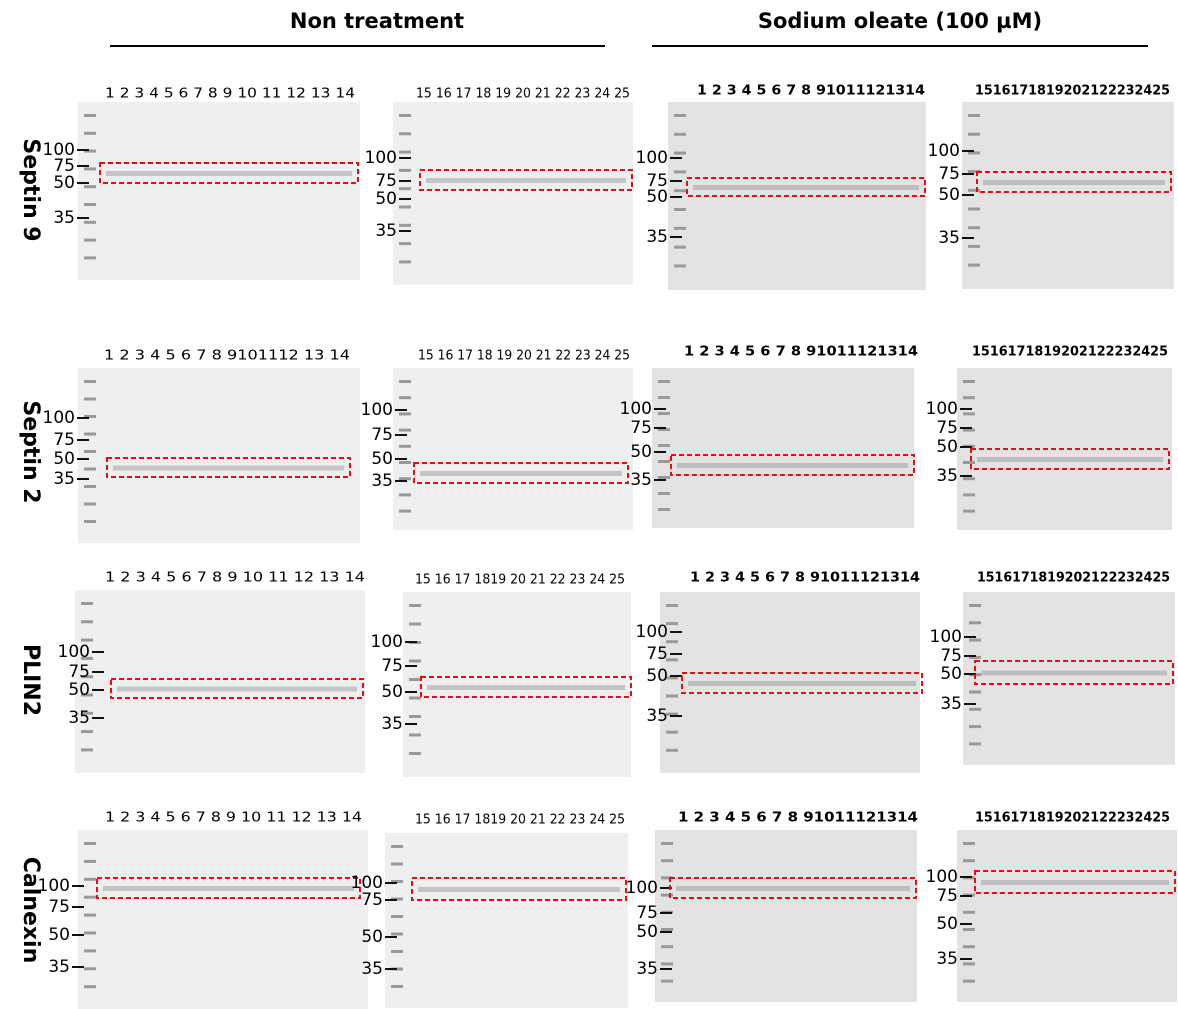 The height and width of the screenshot is (1009, 1178). Describe the element at coordinates (798, 818) in the screenshot. I see `lane-labels: 1 2 3 4 5 6 7 8 91011121314` at that location.